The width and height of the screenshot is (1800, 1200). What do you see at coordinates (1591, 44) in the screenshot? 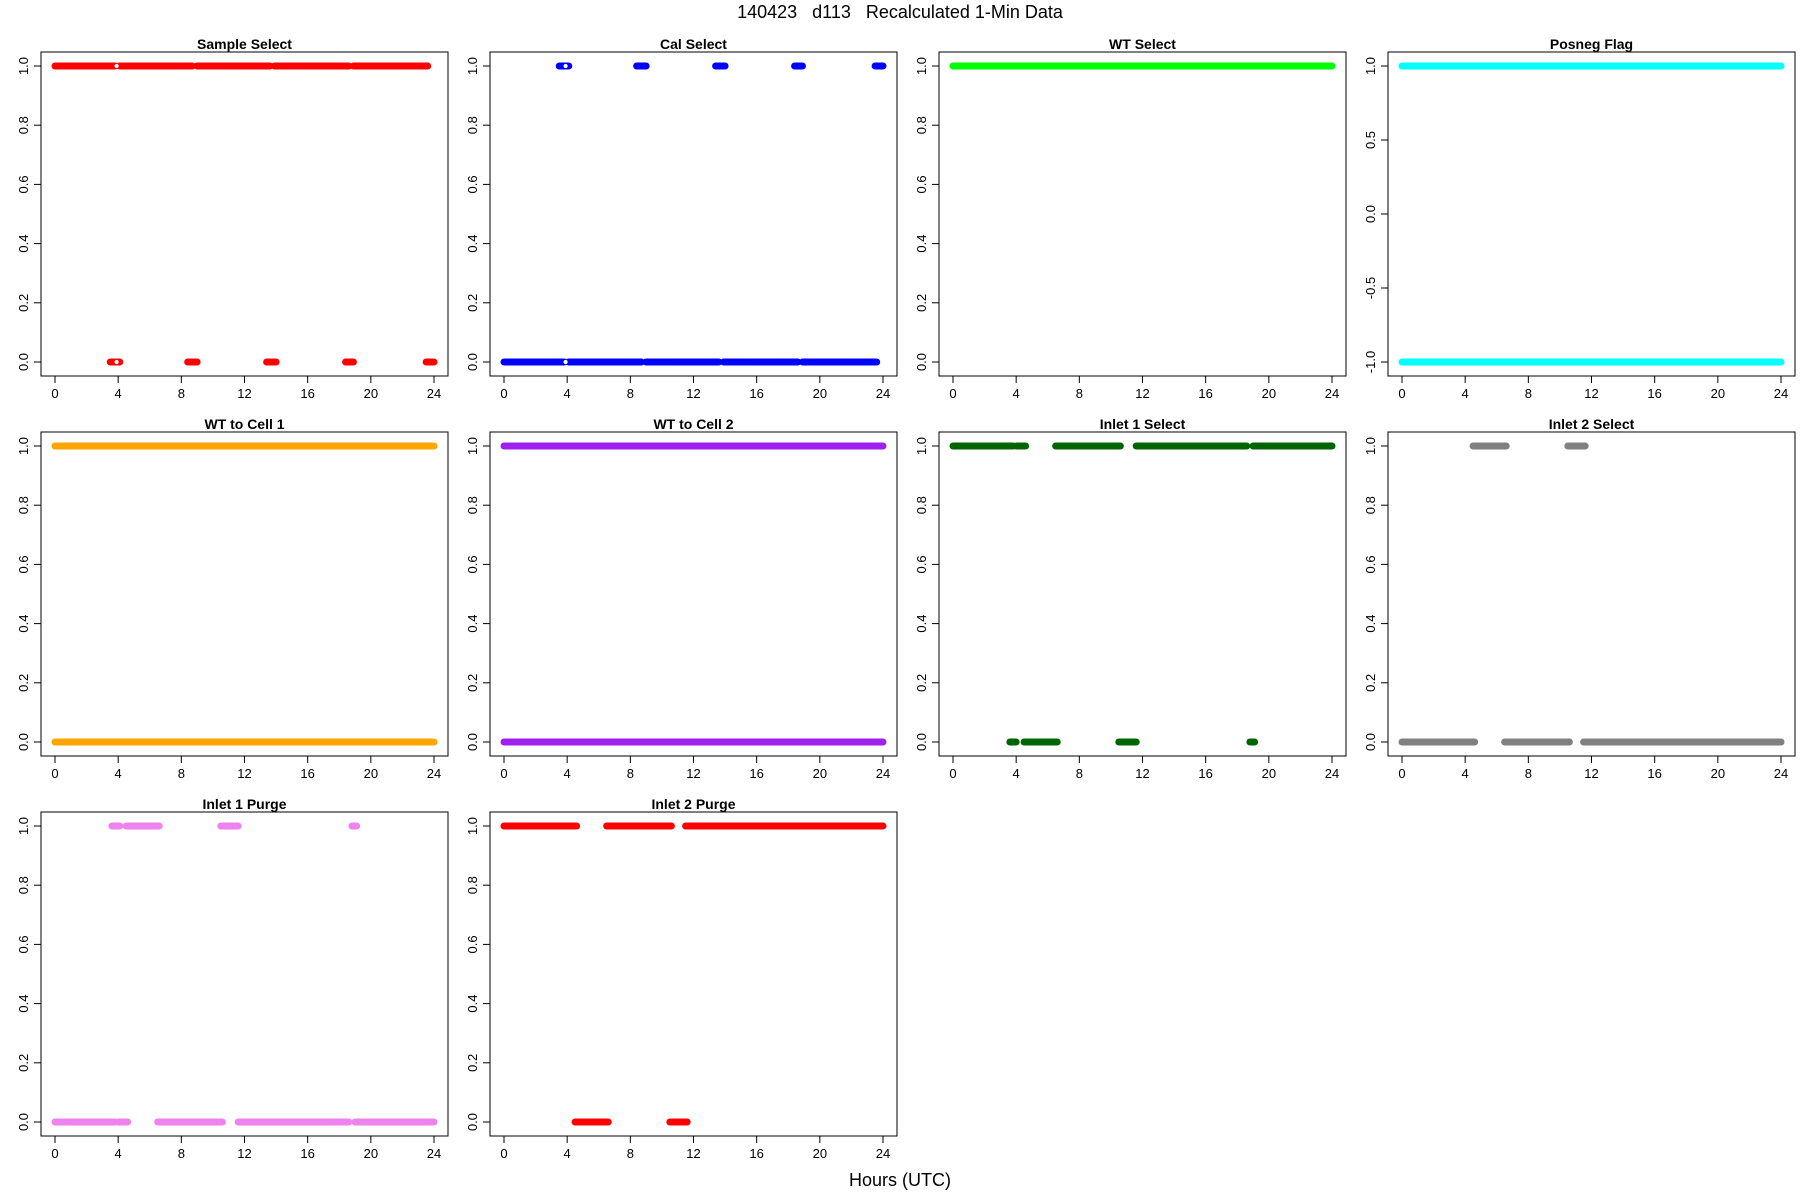
I see `panel-title: Posneg Flag` at bounding box center [1591, 44].